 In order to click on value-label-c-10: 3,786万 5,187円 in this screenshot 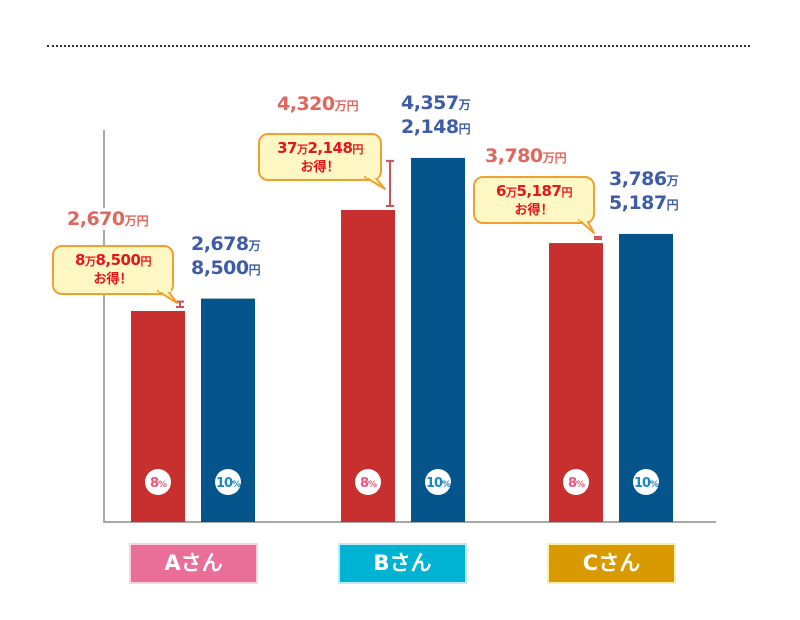, I will do `click(644, 191)`.